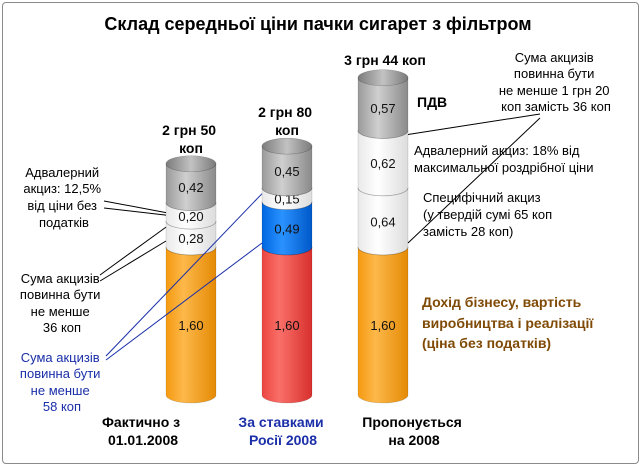 The image size is (641, 465). Describe the element at coordinates (287, 146) in the screenshot. I see `cylinder-2-cap` at that location.